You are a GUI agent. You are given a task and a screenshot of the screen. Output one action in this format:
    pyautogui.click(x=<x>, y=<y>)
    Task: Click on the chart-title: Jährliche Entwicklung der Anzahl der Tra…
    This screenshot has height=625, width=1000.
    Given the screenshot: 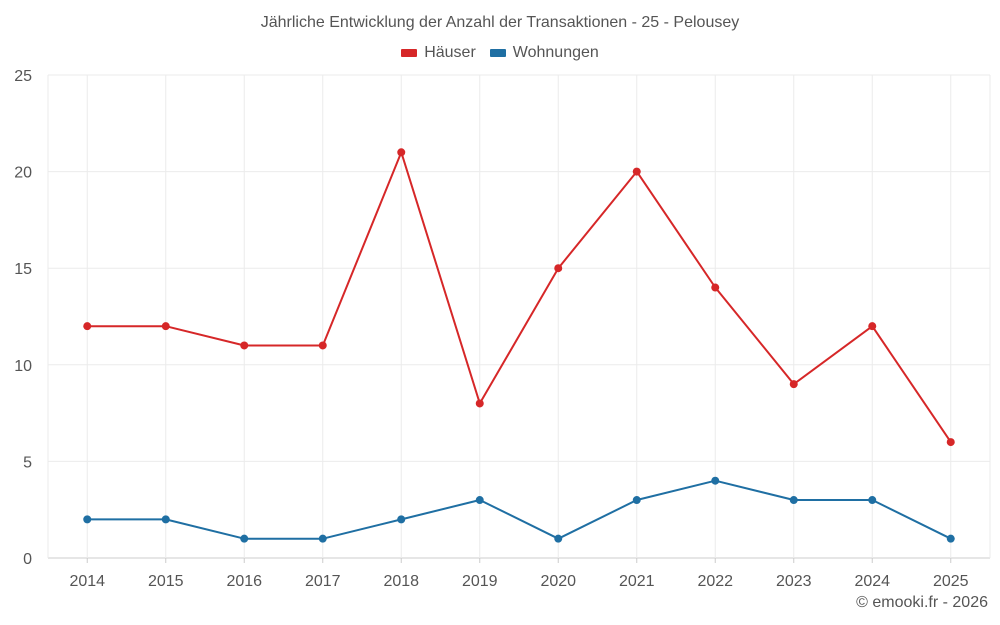 What is the action you would take?
    pyautogui.click(x=500, y=22)
    